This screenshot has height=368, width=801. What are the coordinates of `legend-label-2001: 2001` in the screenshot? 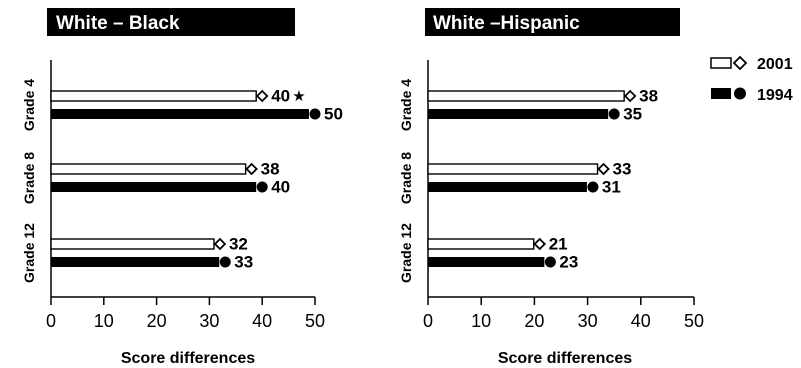 It's located at (775, 64).